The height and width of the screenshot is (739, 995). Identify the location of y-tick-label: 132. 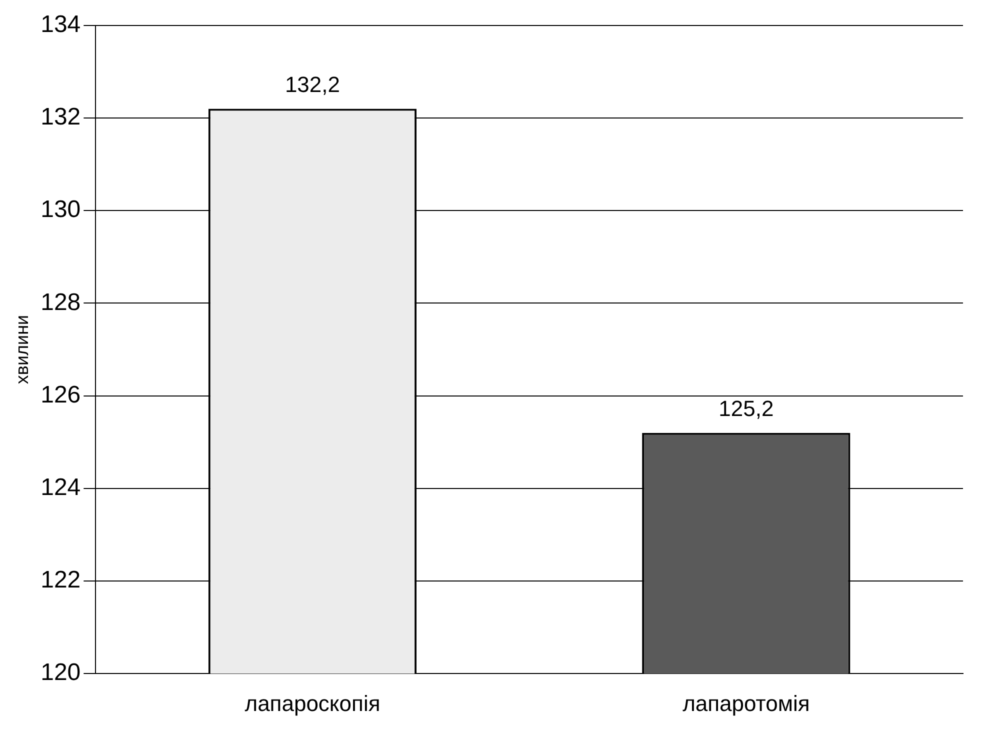
(60, 117).